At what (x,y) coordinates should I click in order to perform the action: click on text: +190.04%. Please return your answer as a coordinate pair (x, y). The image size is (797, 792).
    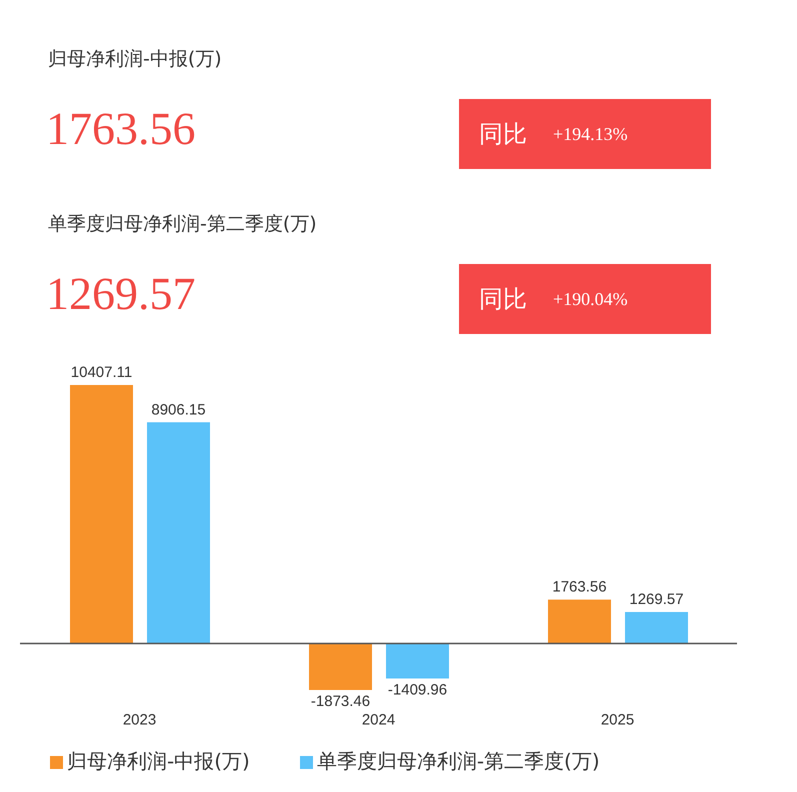
    Looking at the image, I should click on (590, 299).